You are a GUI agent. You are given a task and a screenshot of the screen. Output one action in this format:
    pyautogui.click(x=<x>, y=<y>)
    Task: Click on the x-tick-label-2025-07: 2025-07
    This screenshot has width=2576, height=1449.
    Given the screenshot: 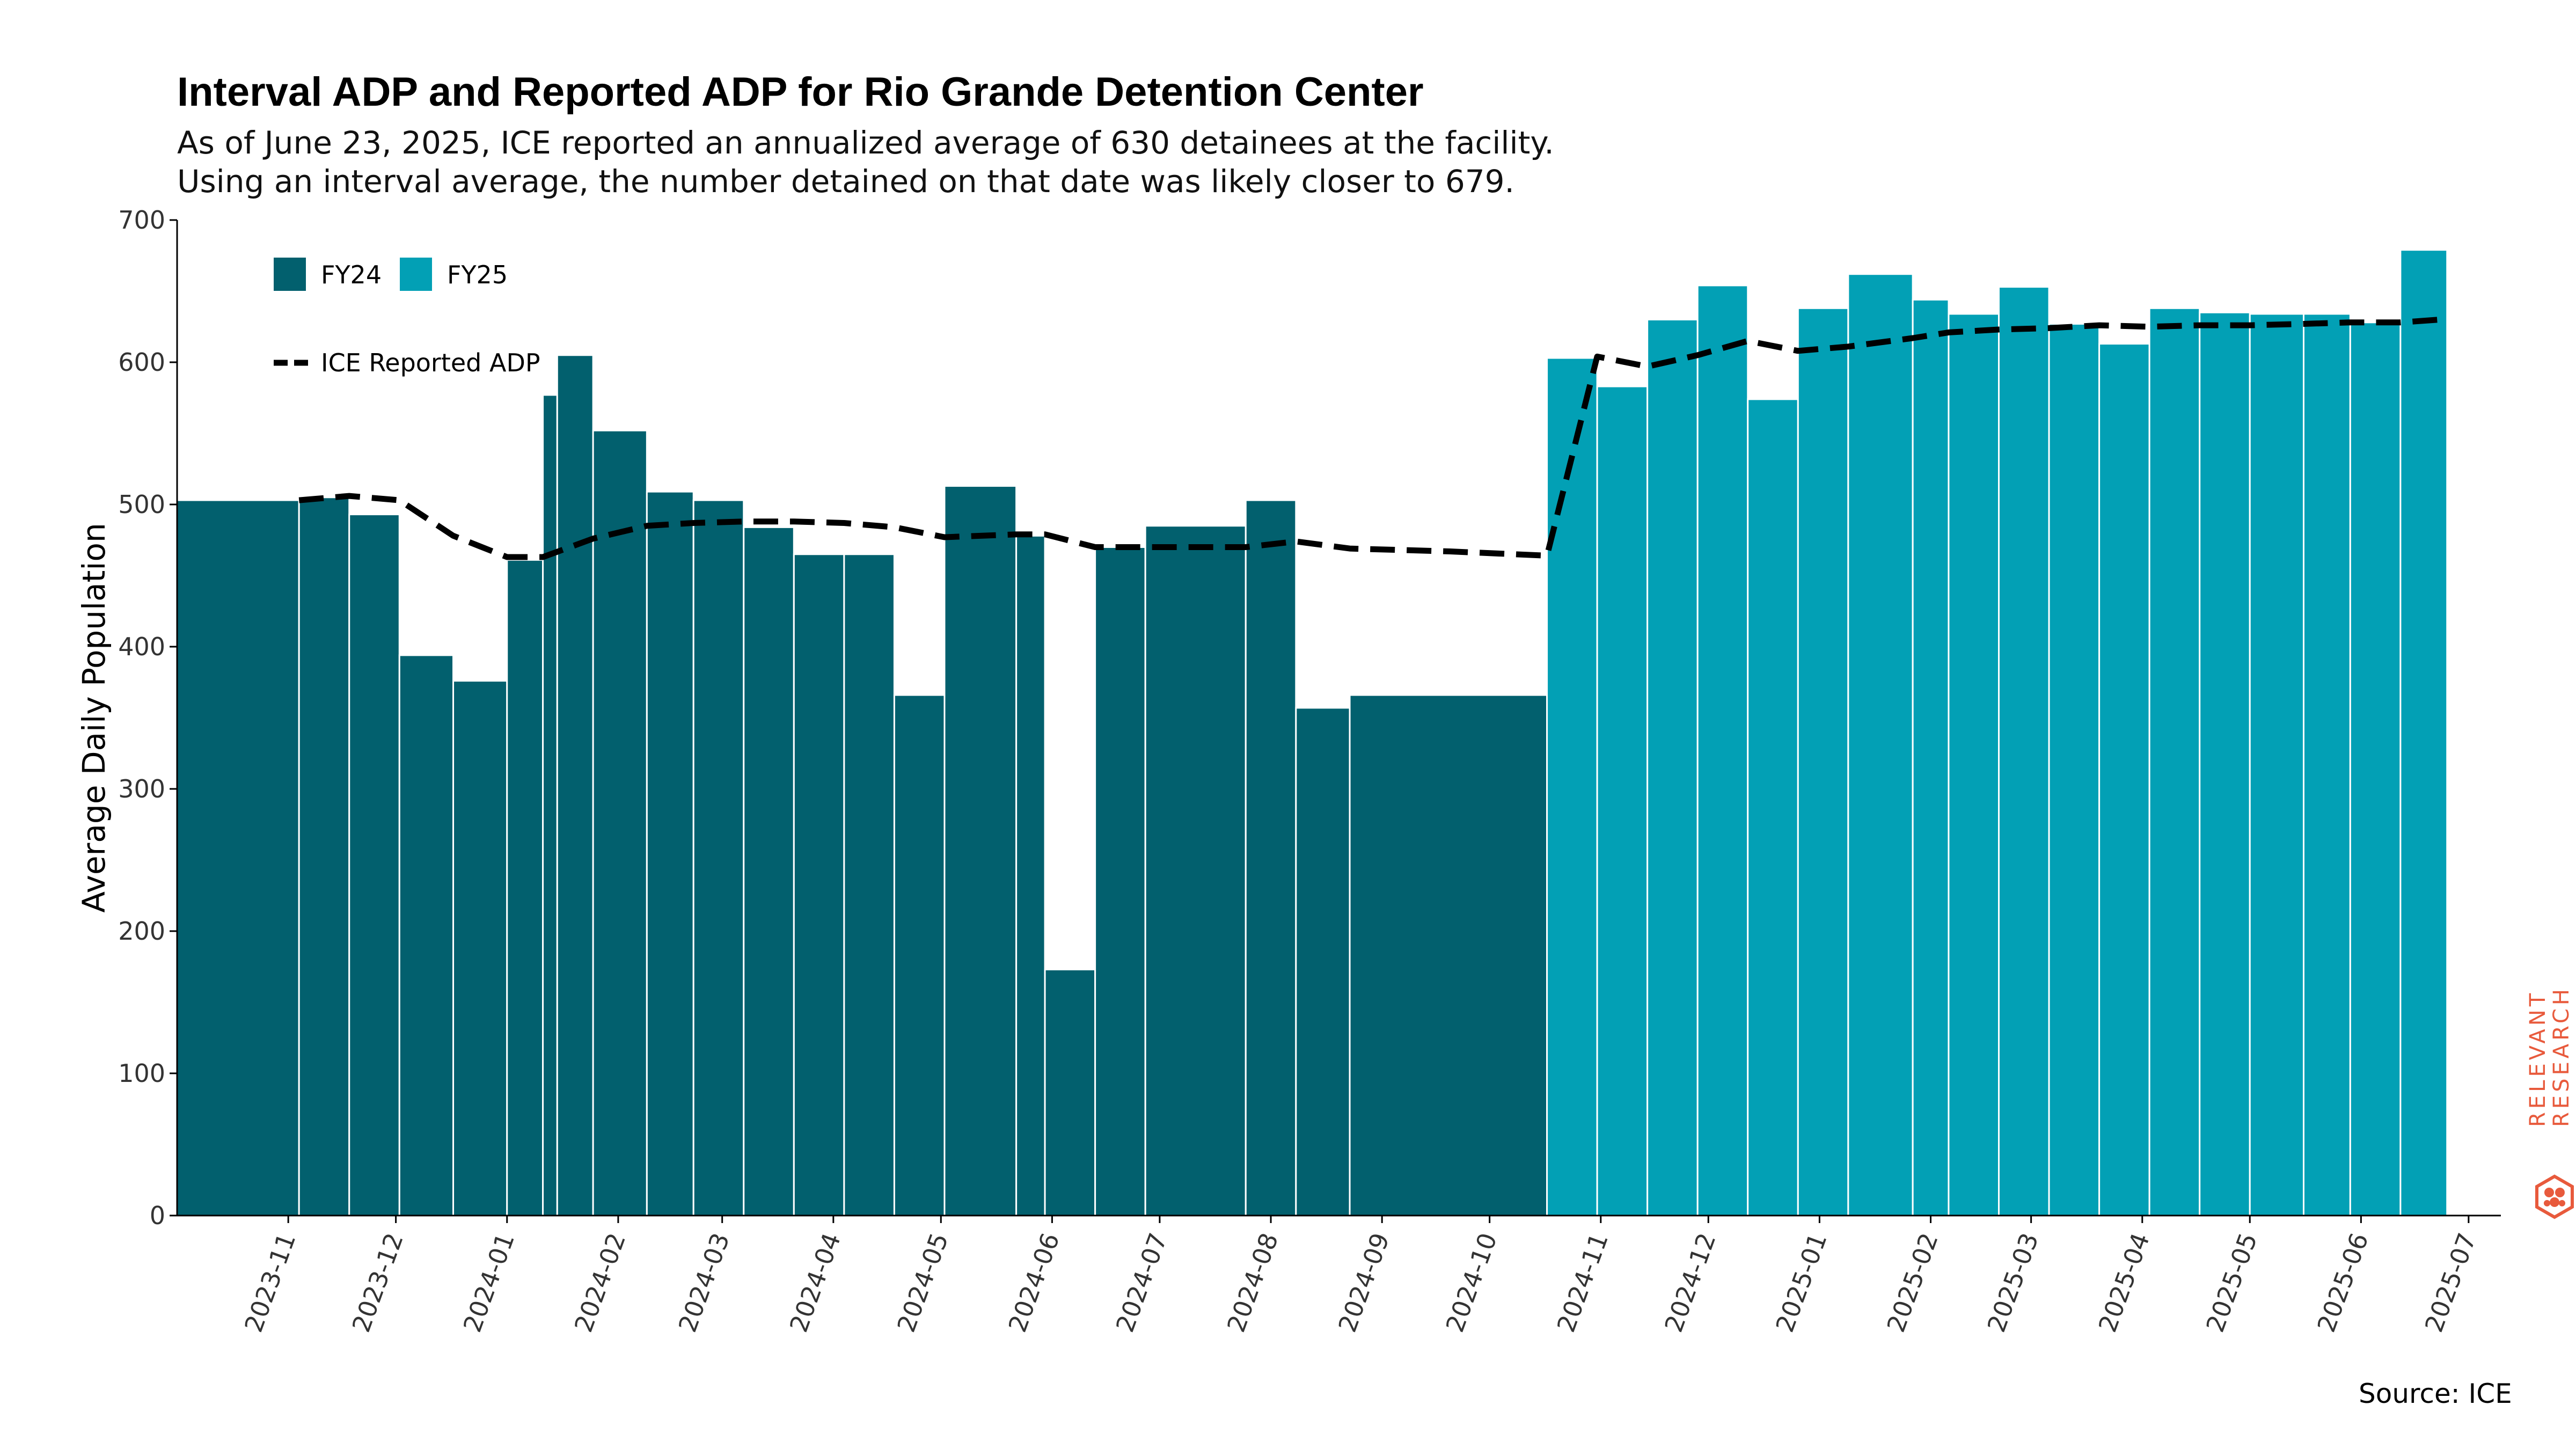 What is the action you would take?
    pyautogui.click(x=2450, y=1282)
    